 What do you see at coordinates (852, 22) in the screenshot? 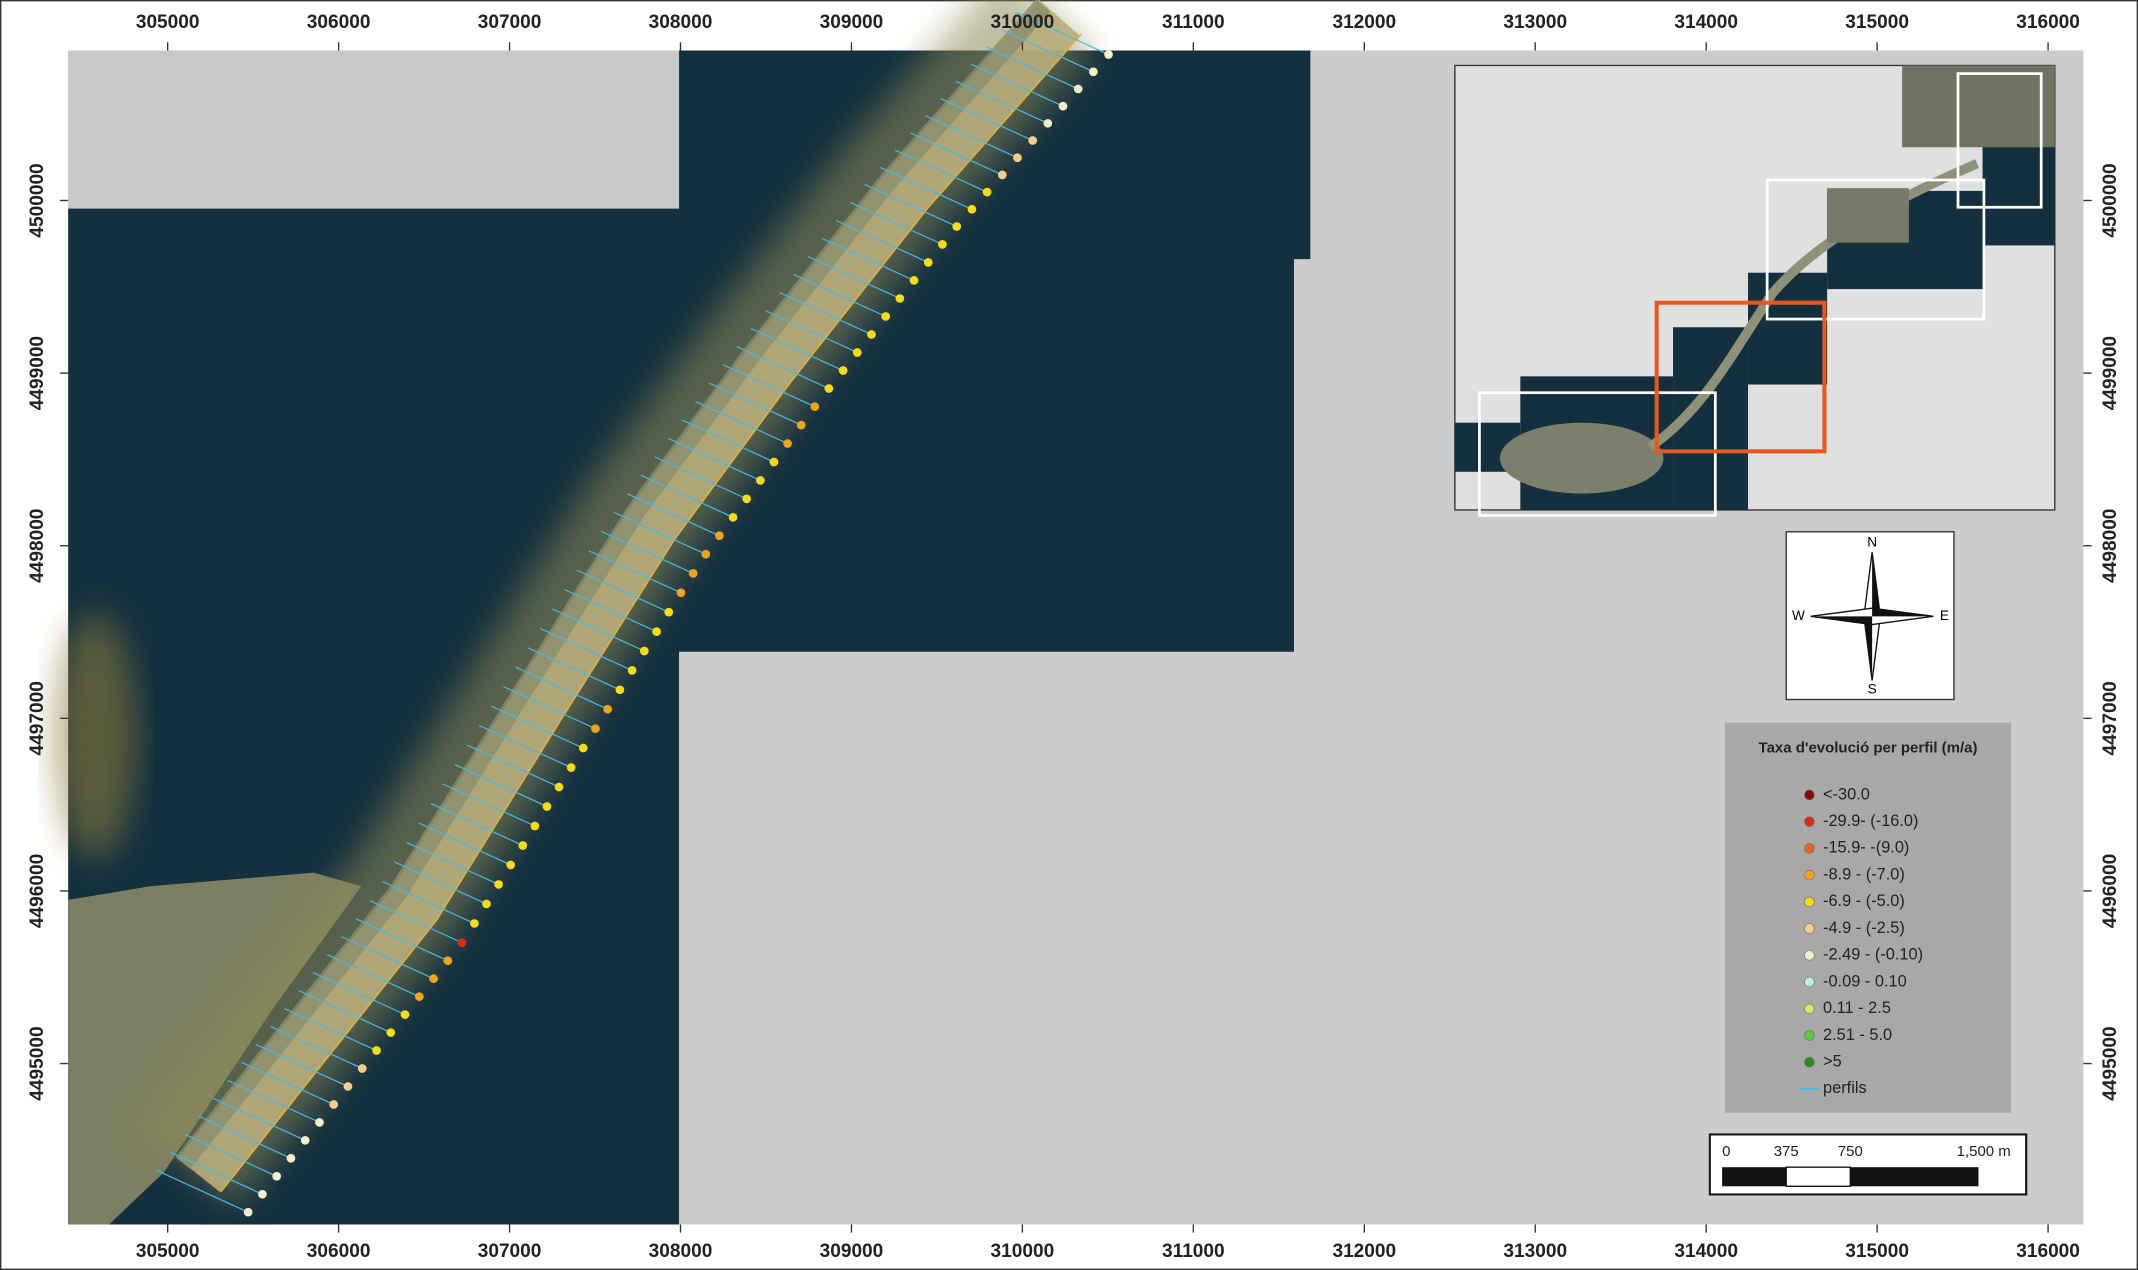
I see `x-tick-label: 309000` at bounding box center [852, 22].